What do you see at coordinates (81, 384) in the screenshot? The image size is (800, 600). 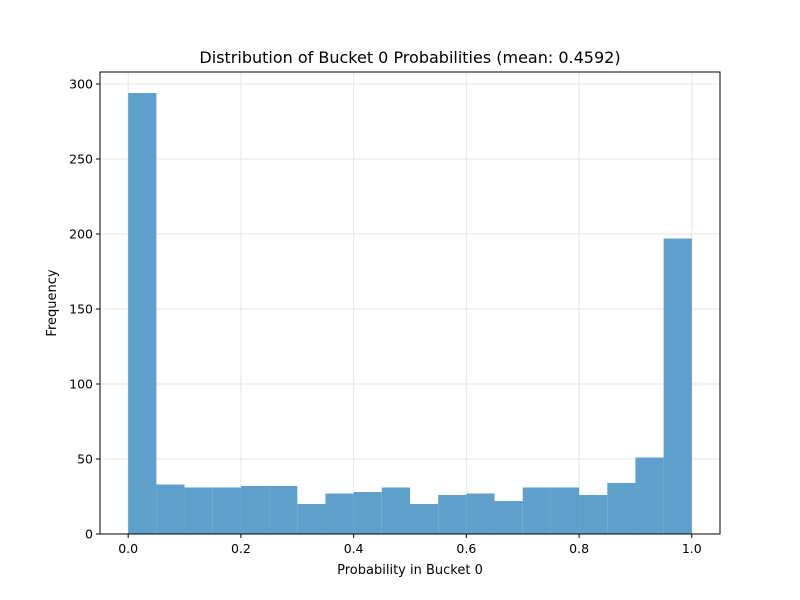 I see `y-tick-label: 100` at bounding box center [81, 384].